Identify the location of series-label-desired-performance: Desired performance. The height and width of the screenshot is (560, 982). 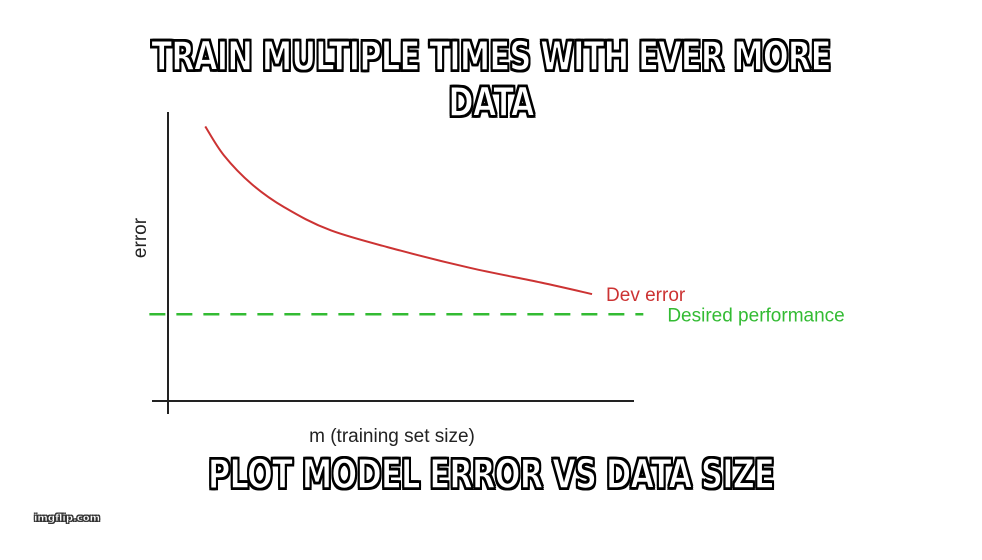
(755, 315).